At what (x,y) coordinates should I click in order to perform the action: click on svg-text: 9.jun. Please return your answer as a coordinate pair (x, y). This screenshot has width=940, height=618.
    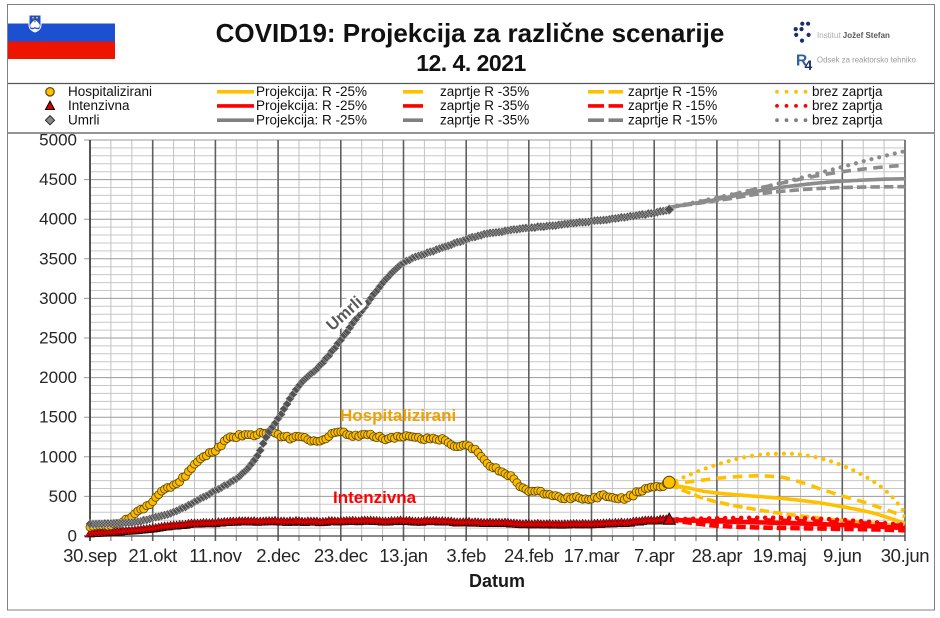
    Looking at the image, I should click on (842, 555).